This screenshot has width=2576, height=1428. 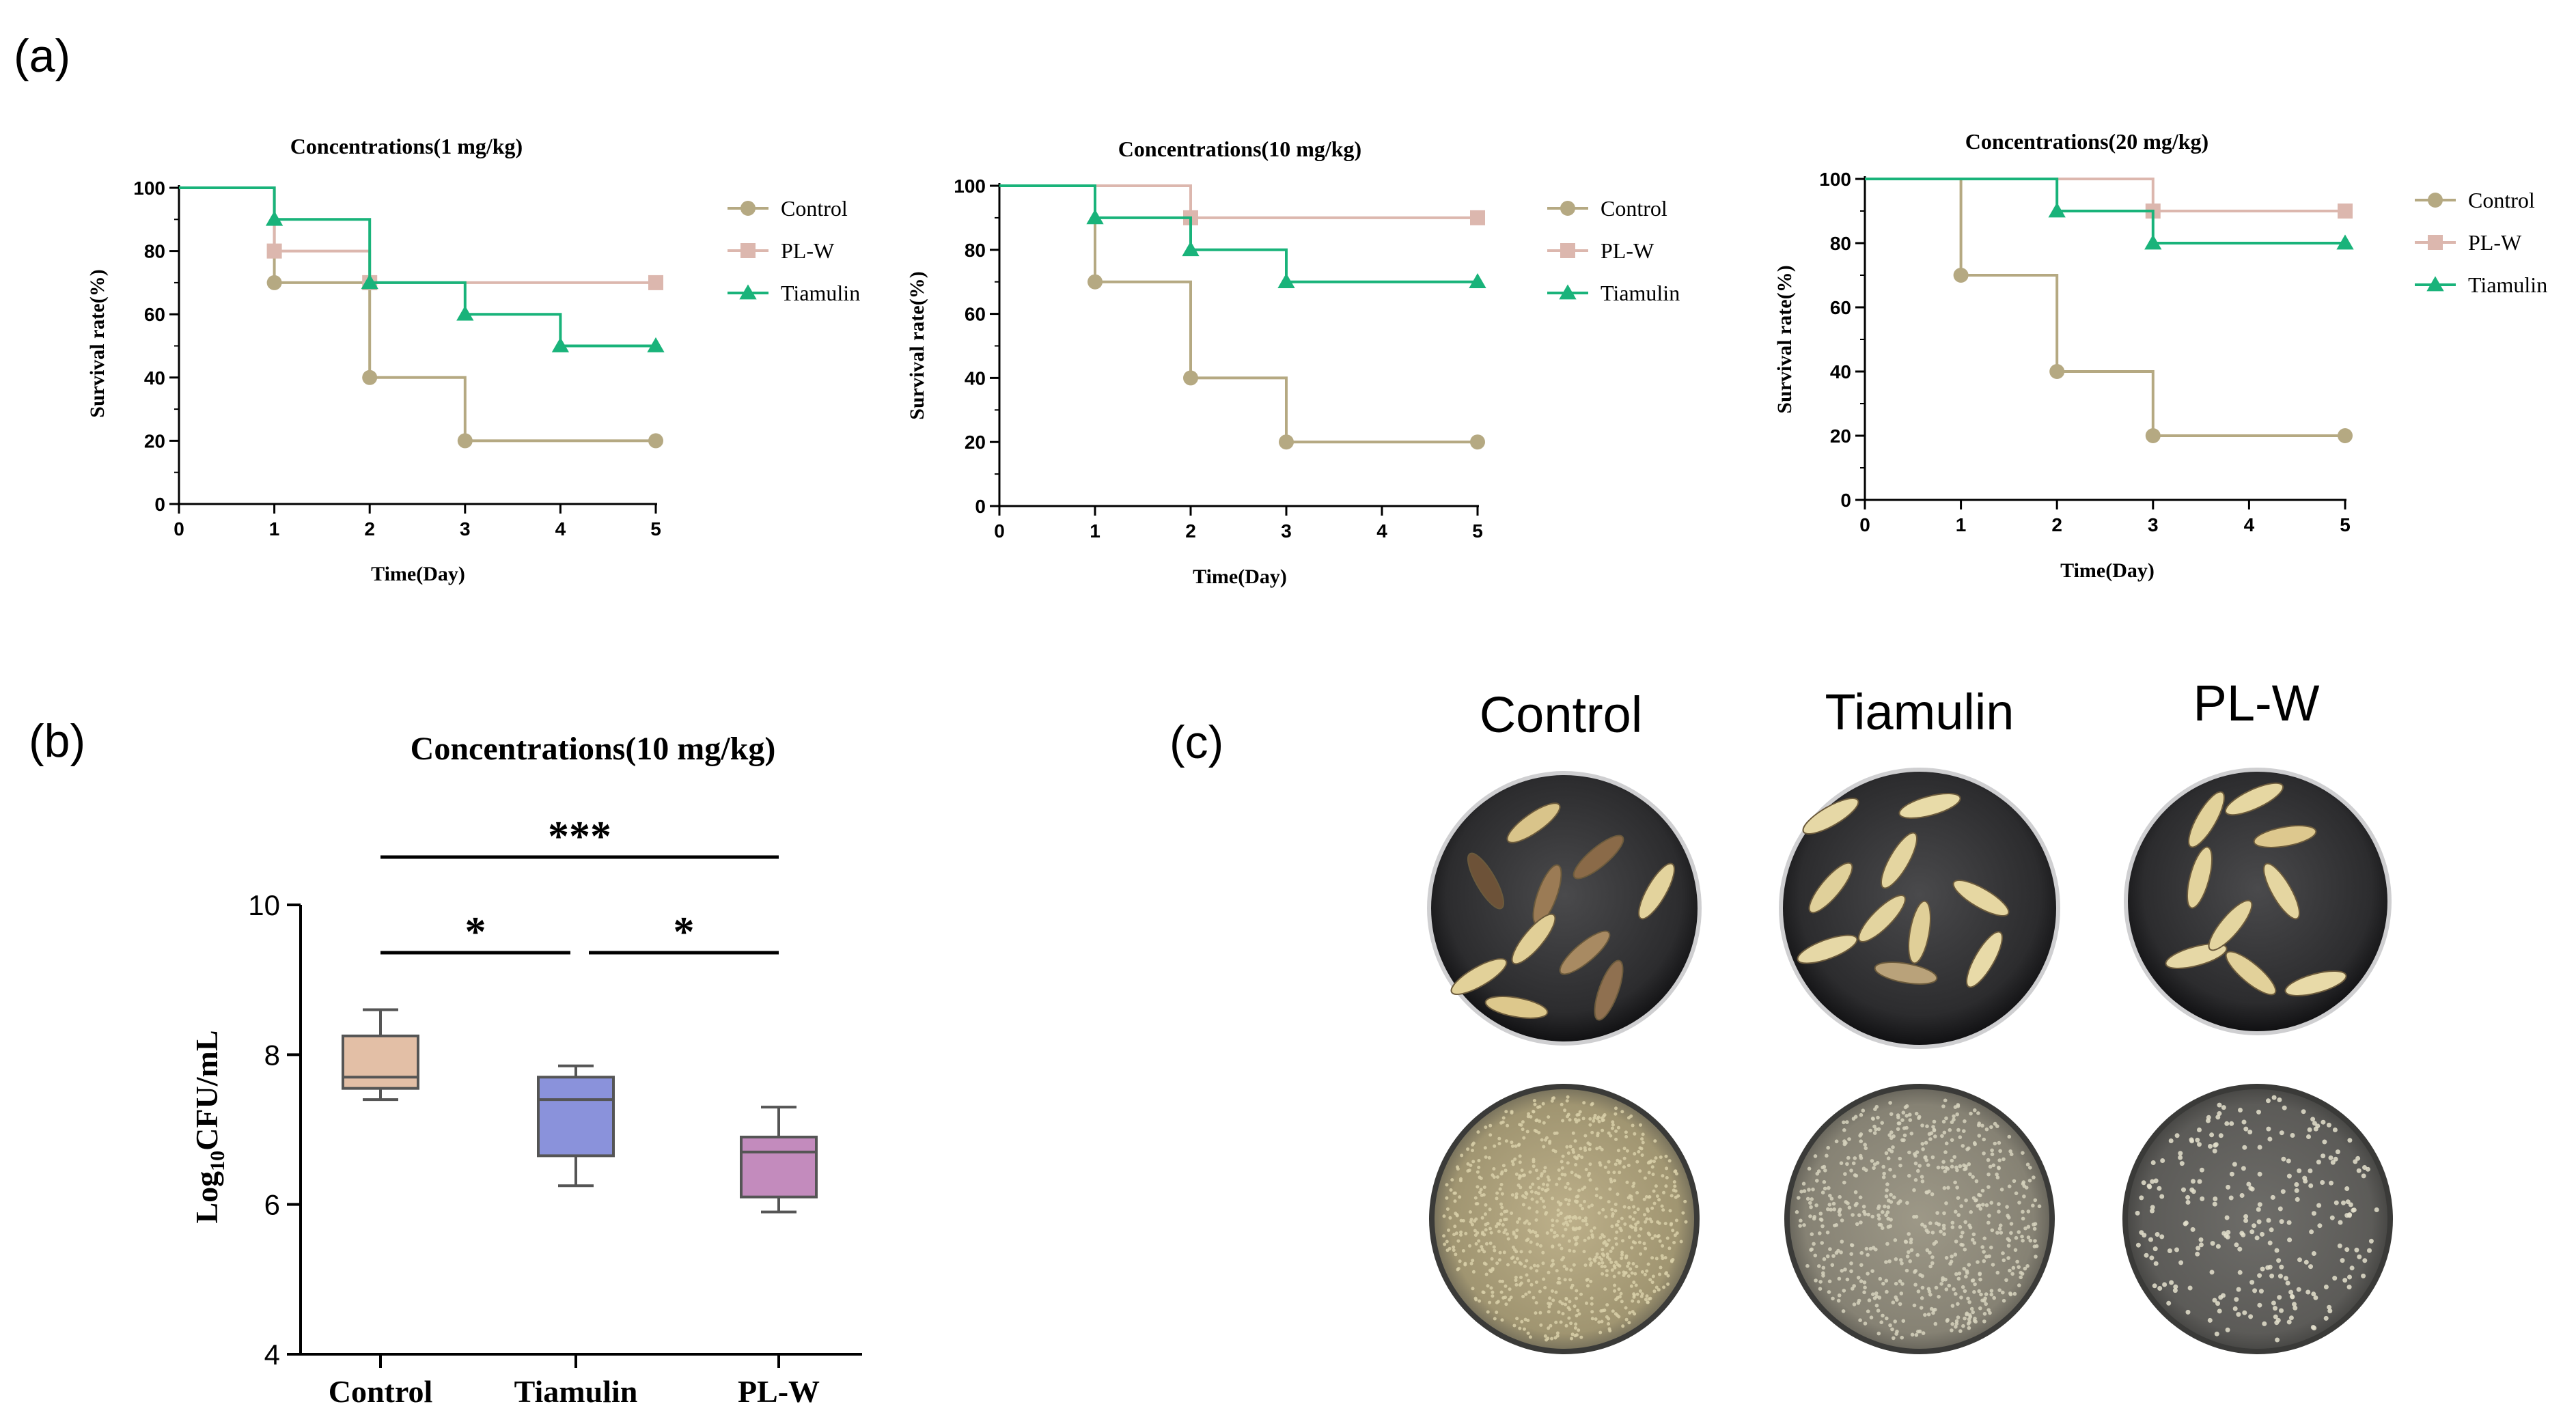 What do you see at coordinates (179, 529) in the screenshot?
I see `x-tick-label: 0` at bounding box center [179, 529].